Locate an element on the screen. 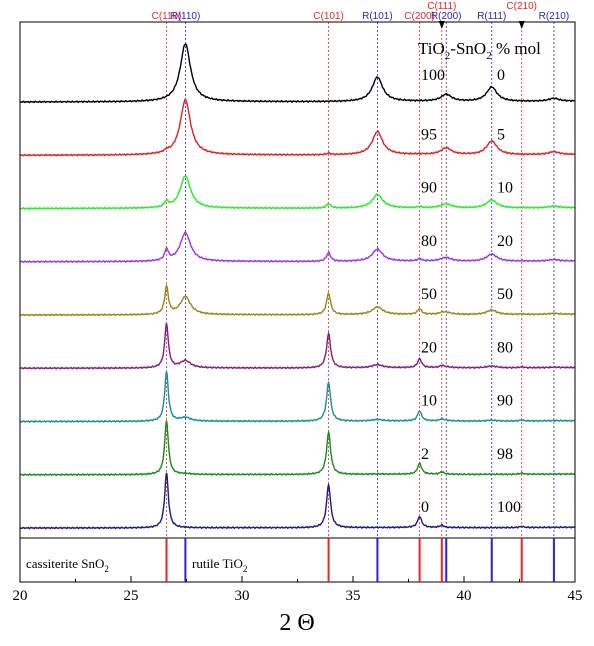 The width and height of the screenshot is (594, 646). tio2-percent-label: 80 is located at coordinates (429, 241).